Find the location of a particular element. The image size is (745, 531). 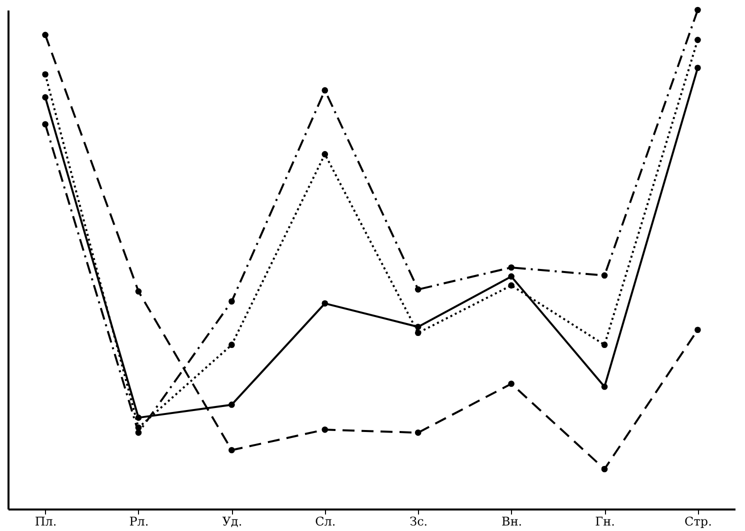

x-tick-label: Пл. is located at coordinates (45, 521).